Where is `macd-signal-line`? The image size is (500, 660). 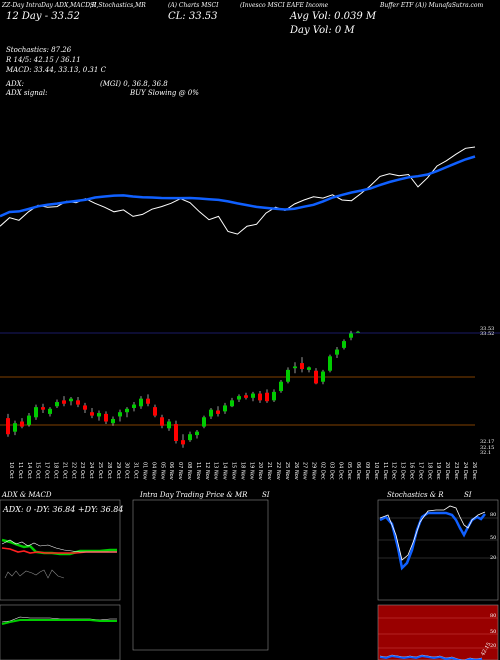 macd-signal-line is located at coordinates (59, 622).